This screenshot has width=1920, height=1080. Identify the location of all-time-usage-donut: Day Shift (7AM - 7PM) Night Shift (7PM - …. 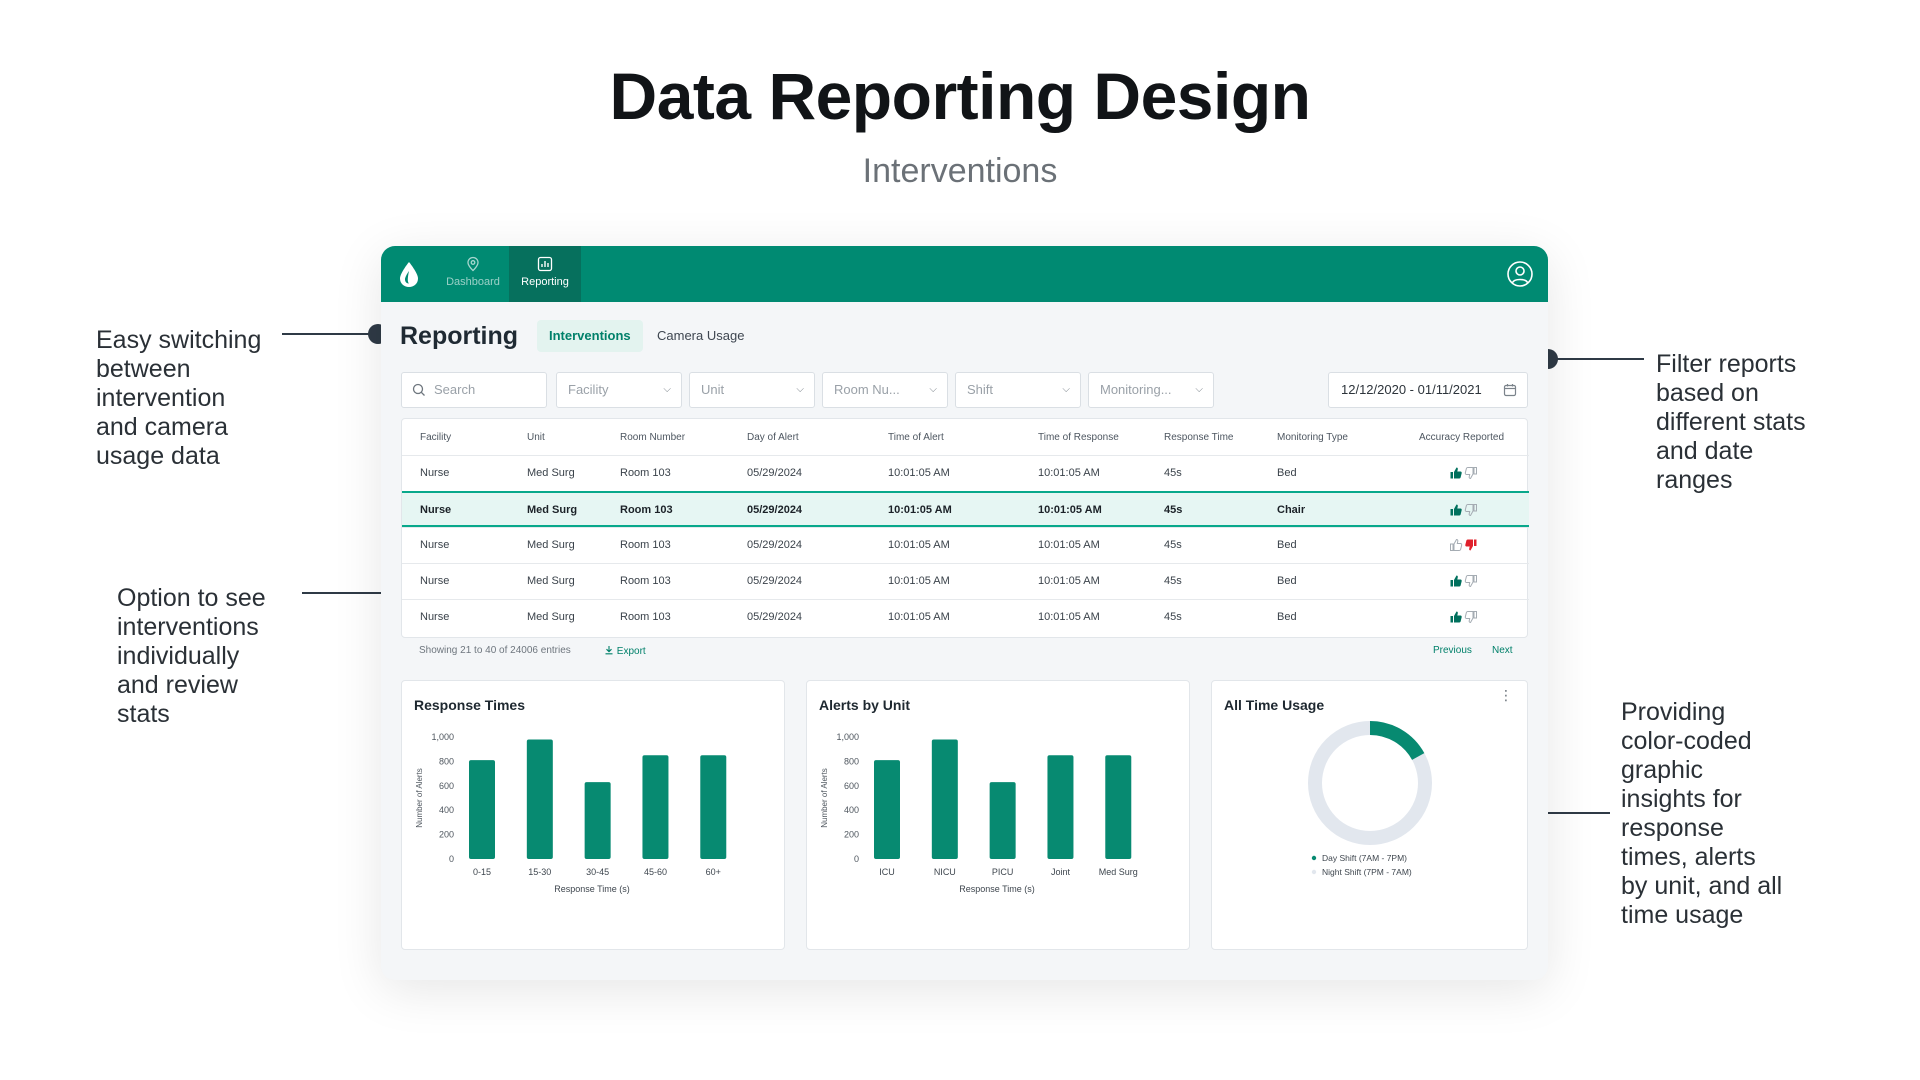
(1370, 799).